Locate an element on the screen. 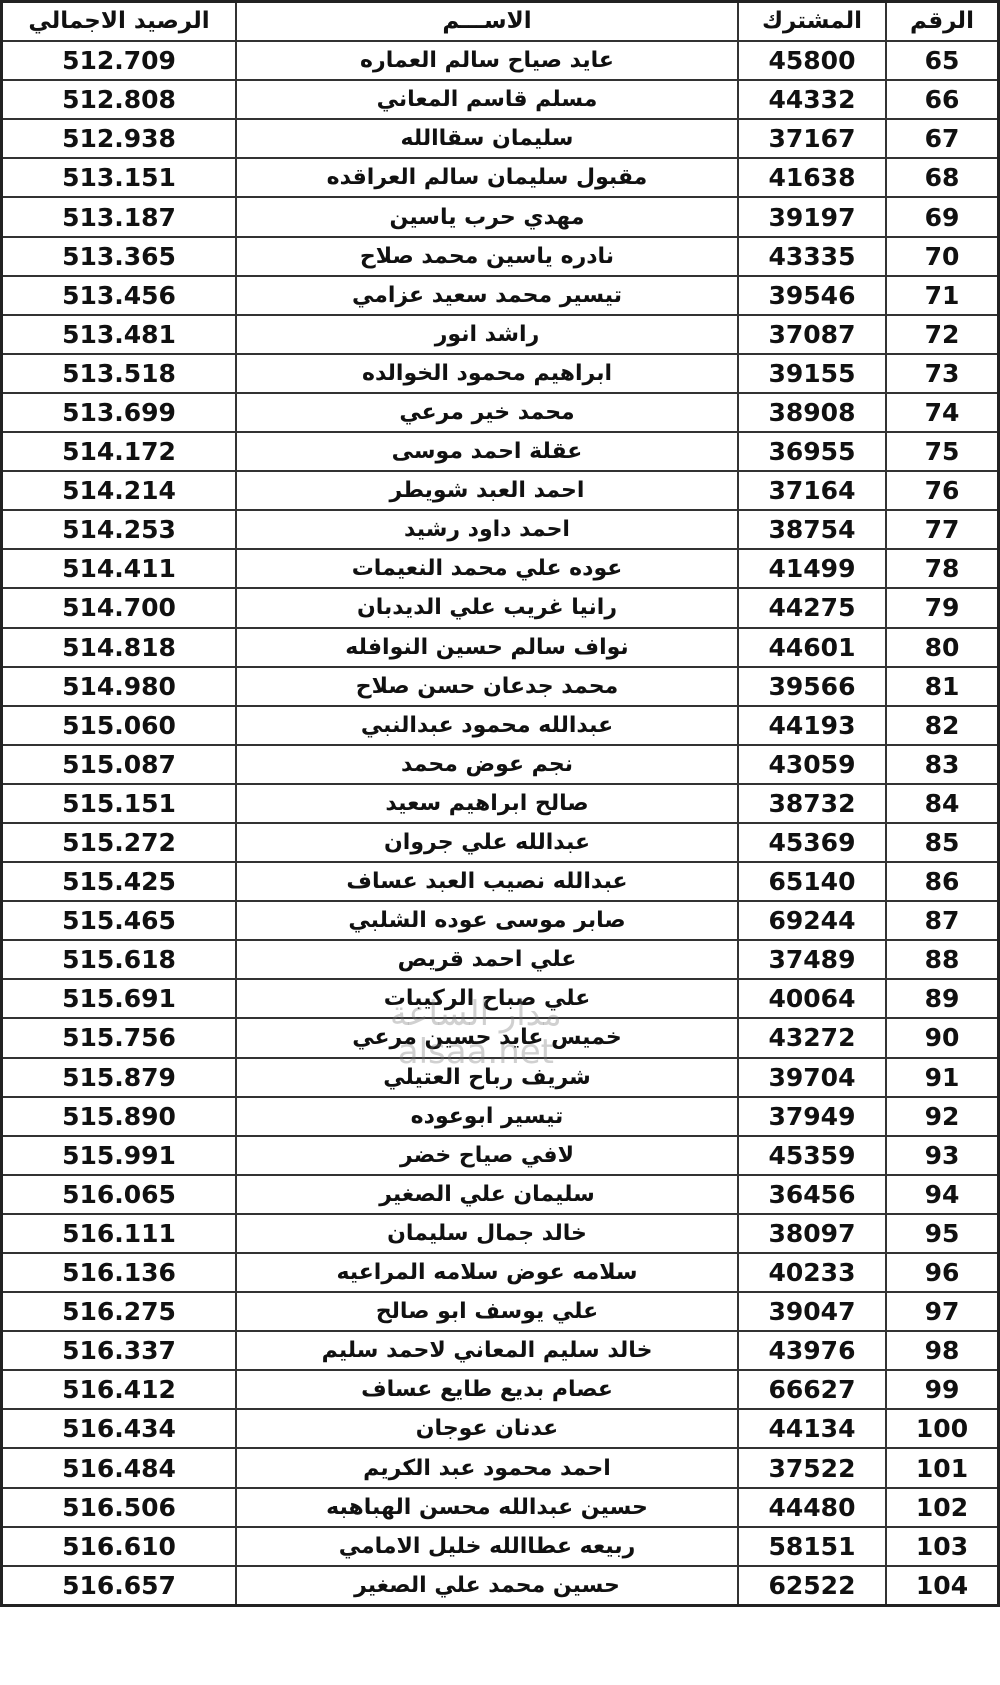 The height and width of the screenshot is (1685, 1000). table-row: 72 37087 راشد انور 513.481 is located at coordinates (500, 334).